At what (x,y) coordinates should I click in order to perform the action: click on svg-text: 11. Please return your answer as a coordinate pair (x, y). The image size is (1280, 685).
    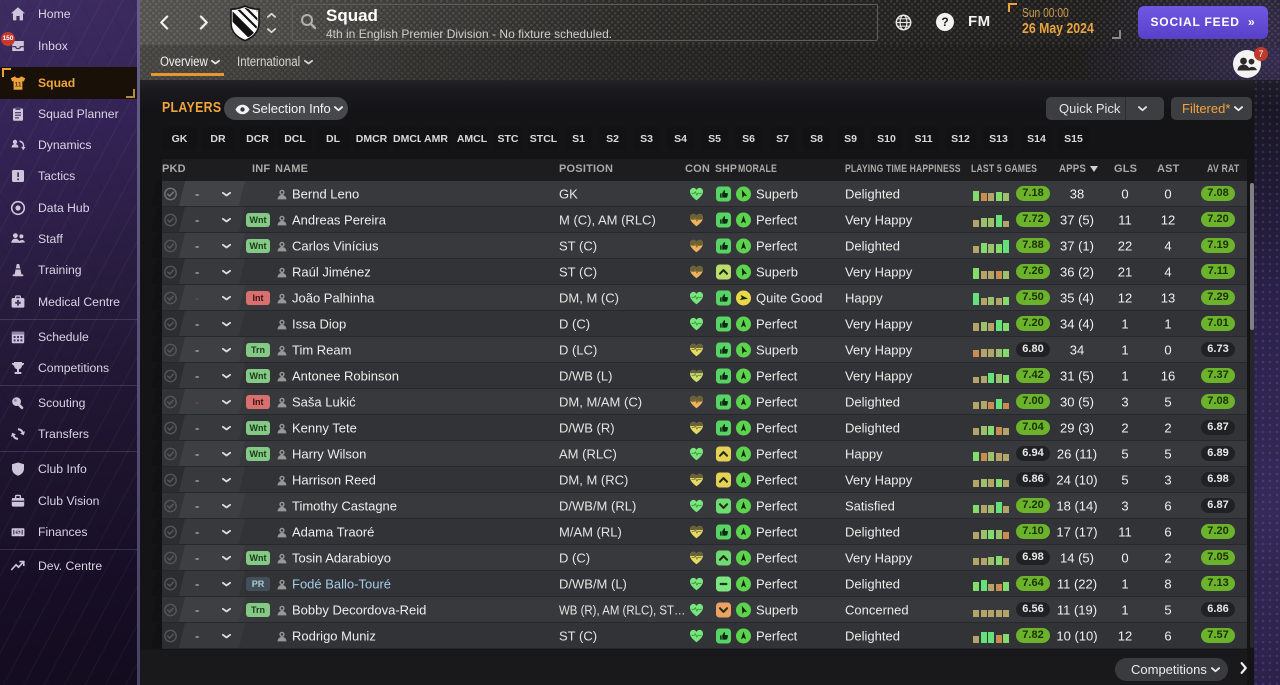
    Looking at the image, I should click on (18, 85).